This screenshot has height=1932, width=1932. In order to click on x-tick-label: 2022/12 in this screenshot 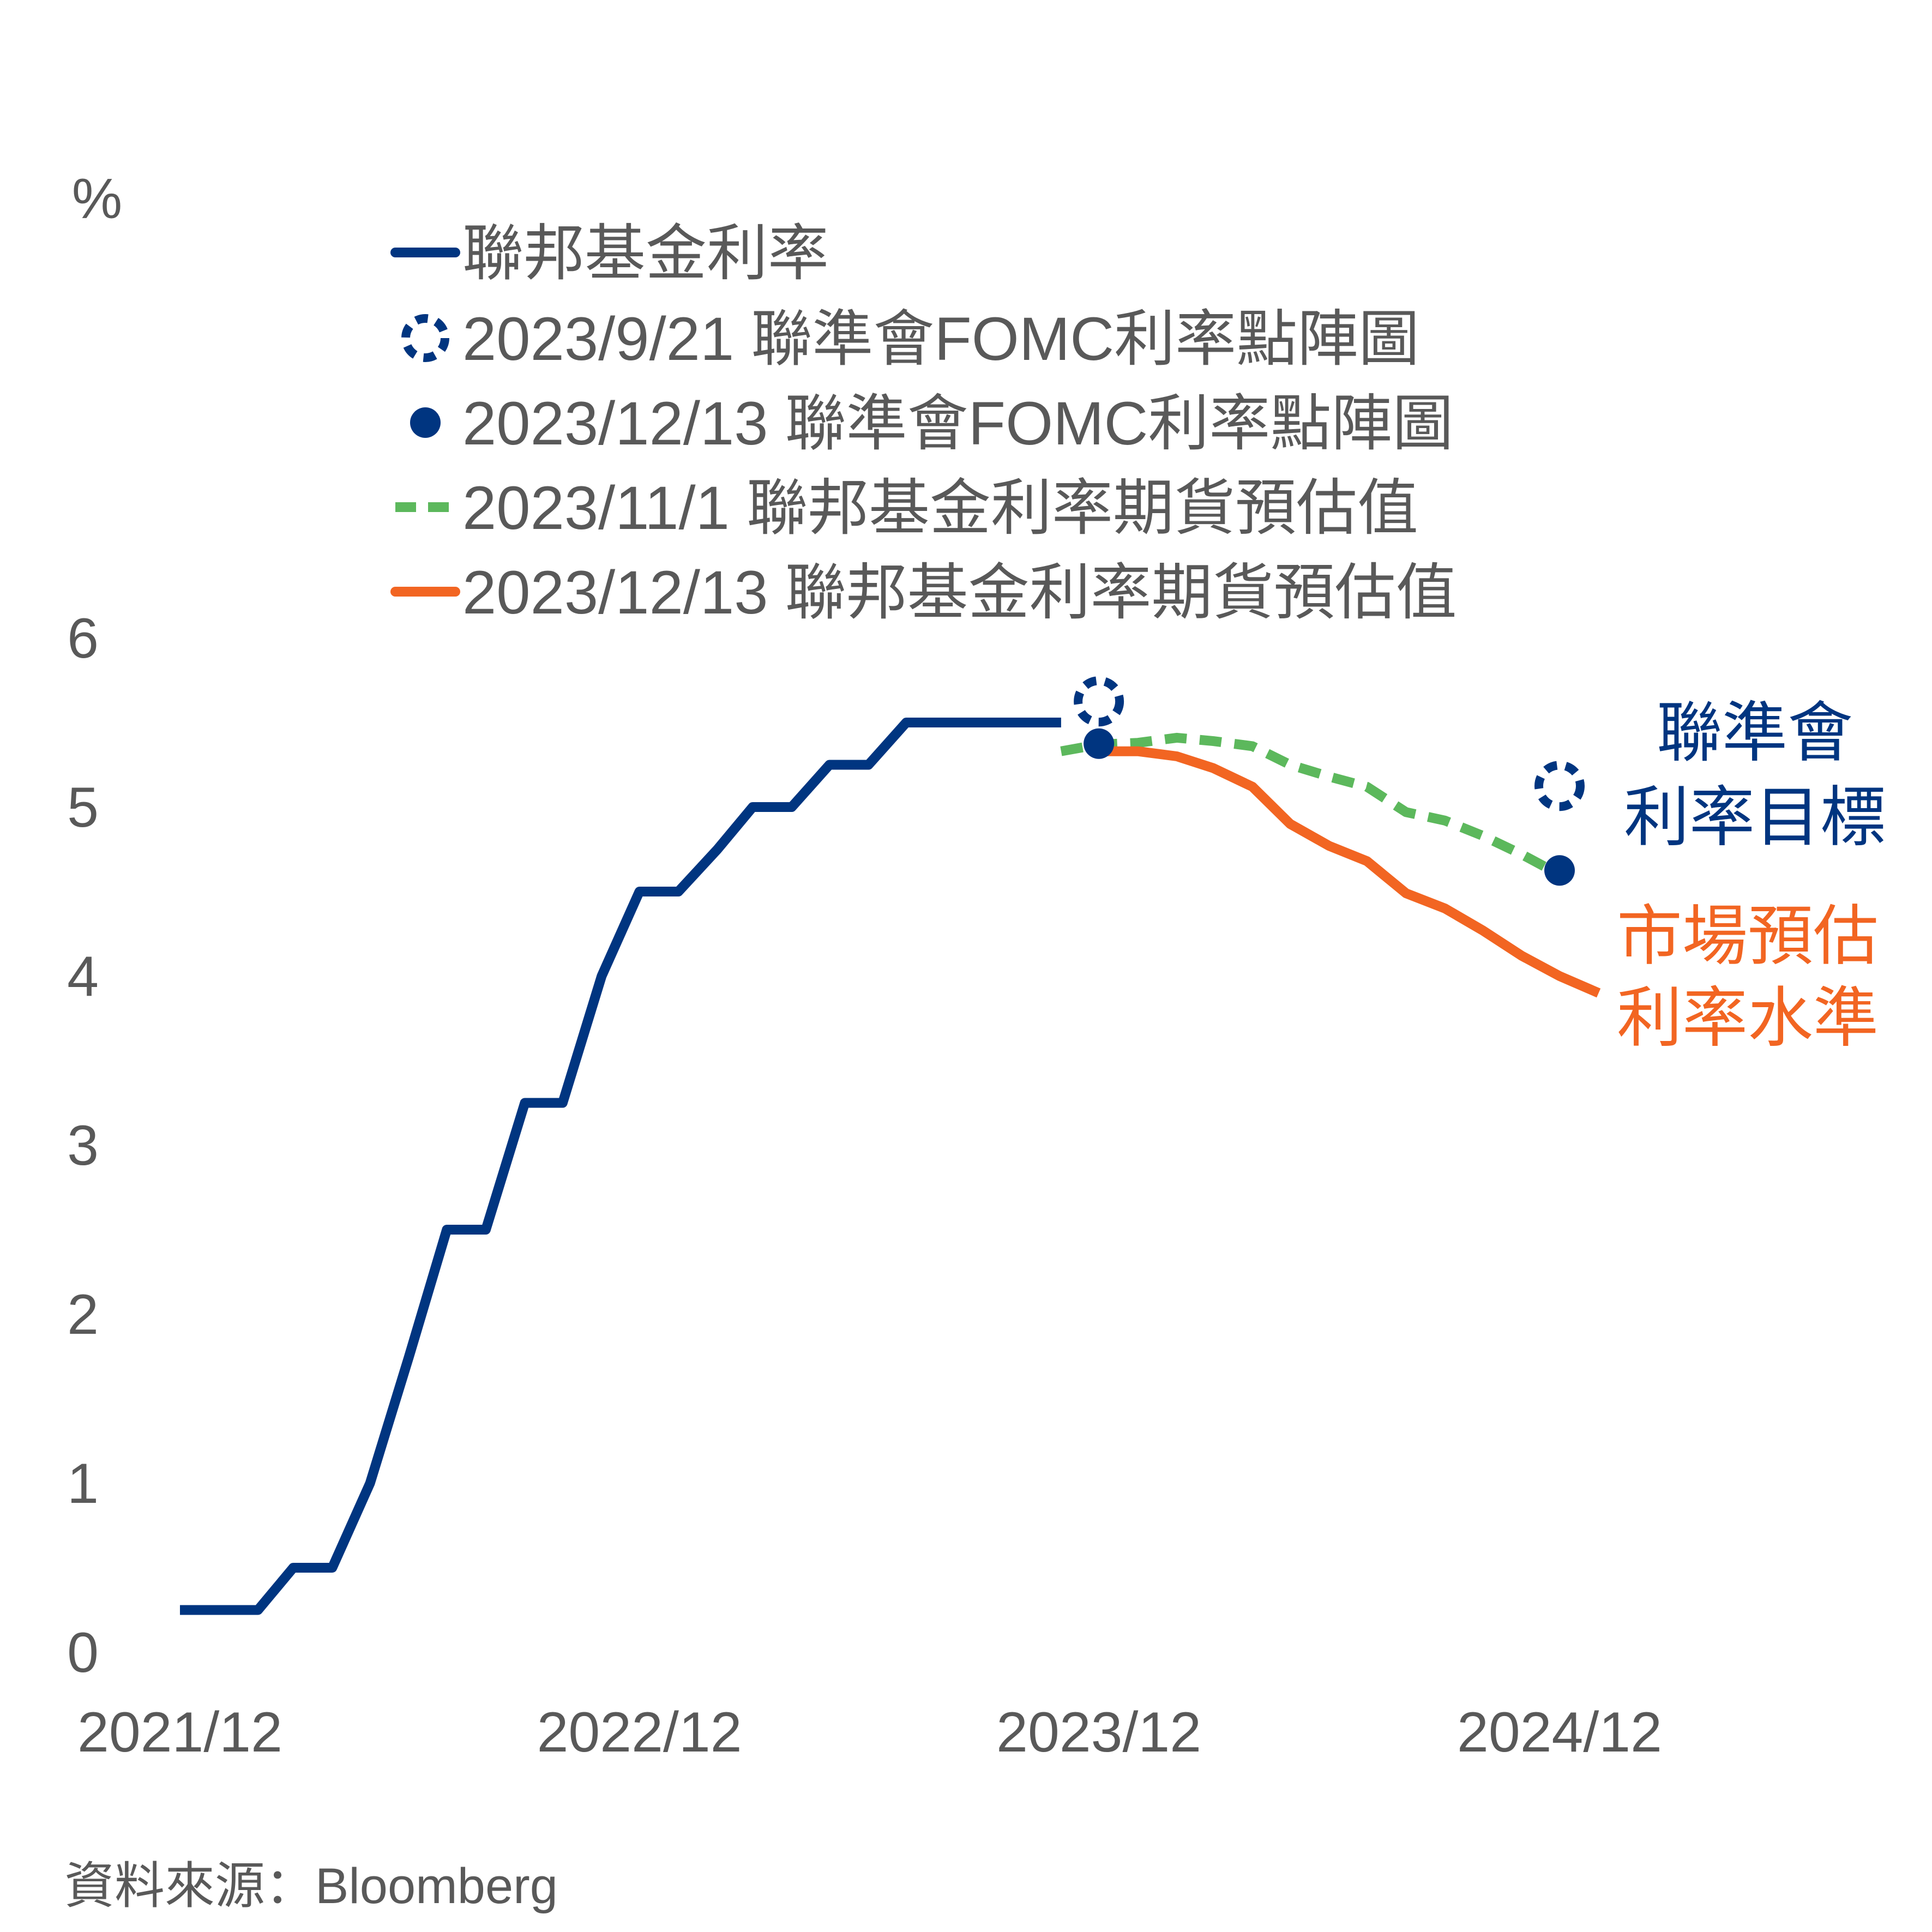, I will do `click(639, 1732)`.